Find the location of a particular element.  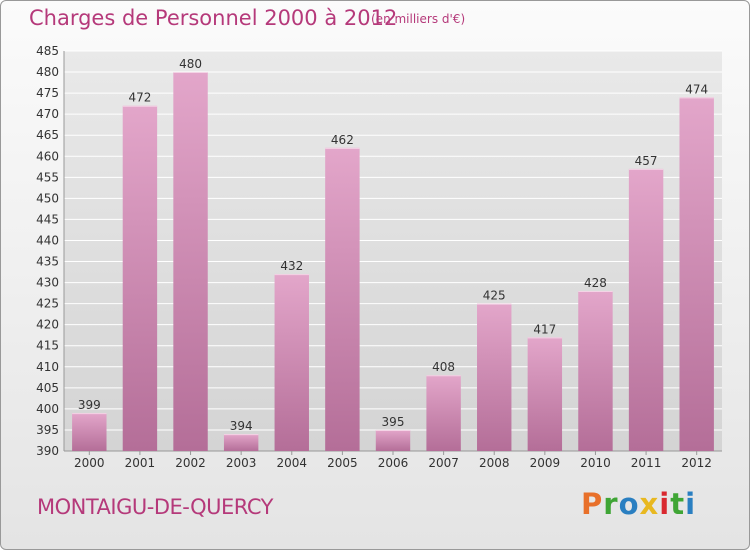

bar-2000 is located at coordinates (89, 432).